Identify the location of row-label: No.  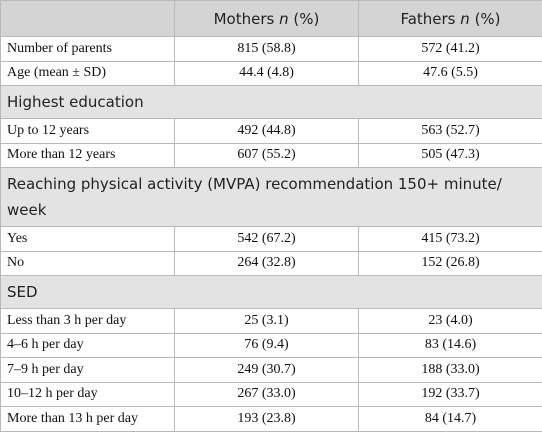
(87, 263).